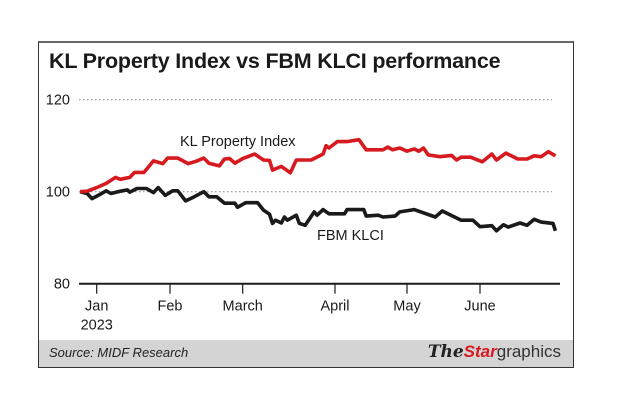 This screenshot has width=620, height=407. I want to click on x-tick-label: June, so click(479, 307).